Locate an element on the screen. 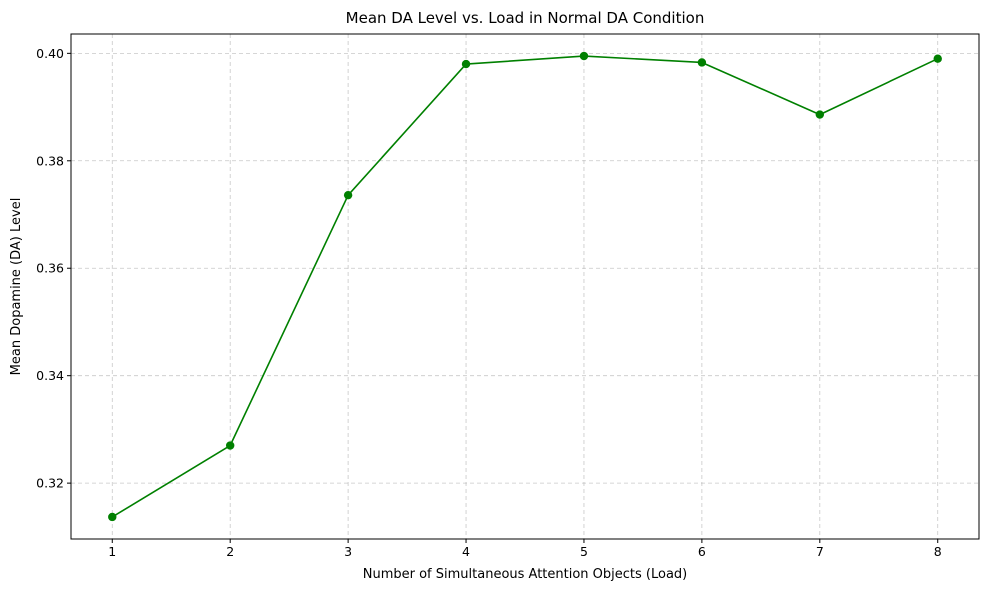  x-tick-label: 8 is located at coordinates (938, 551).